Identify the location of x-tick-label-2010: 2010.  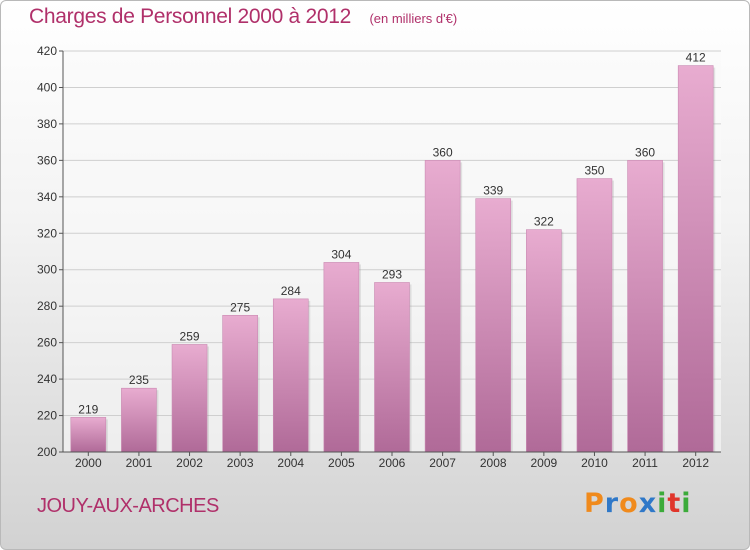
(594, 463).